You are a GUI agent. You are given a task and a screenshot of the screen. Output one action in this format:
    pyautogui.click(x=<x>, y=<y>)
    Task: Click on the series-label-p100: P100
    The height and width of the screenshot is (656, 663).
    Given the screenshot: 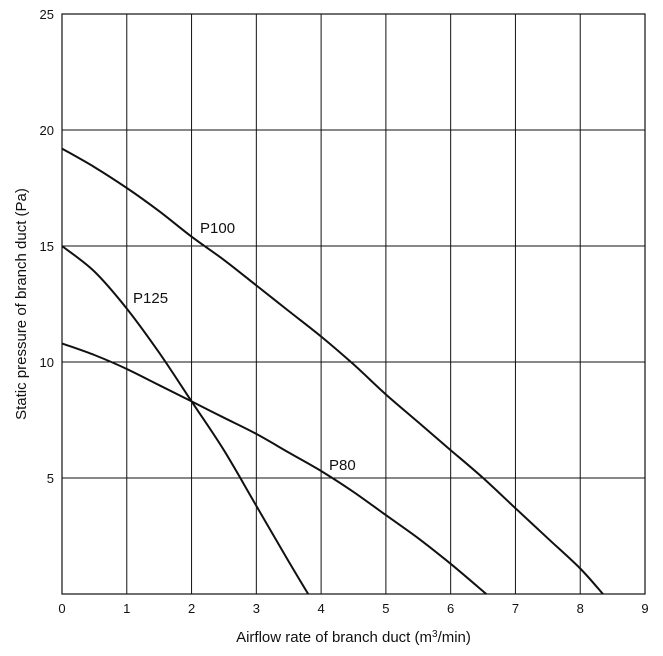 What is the action you would take?
    pyautogui.click(x=217, y=228)
    